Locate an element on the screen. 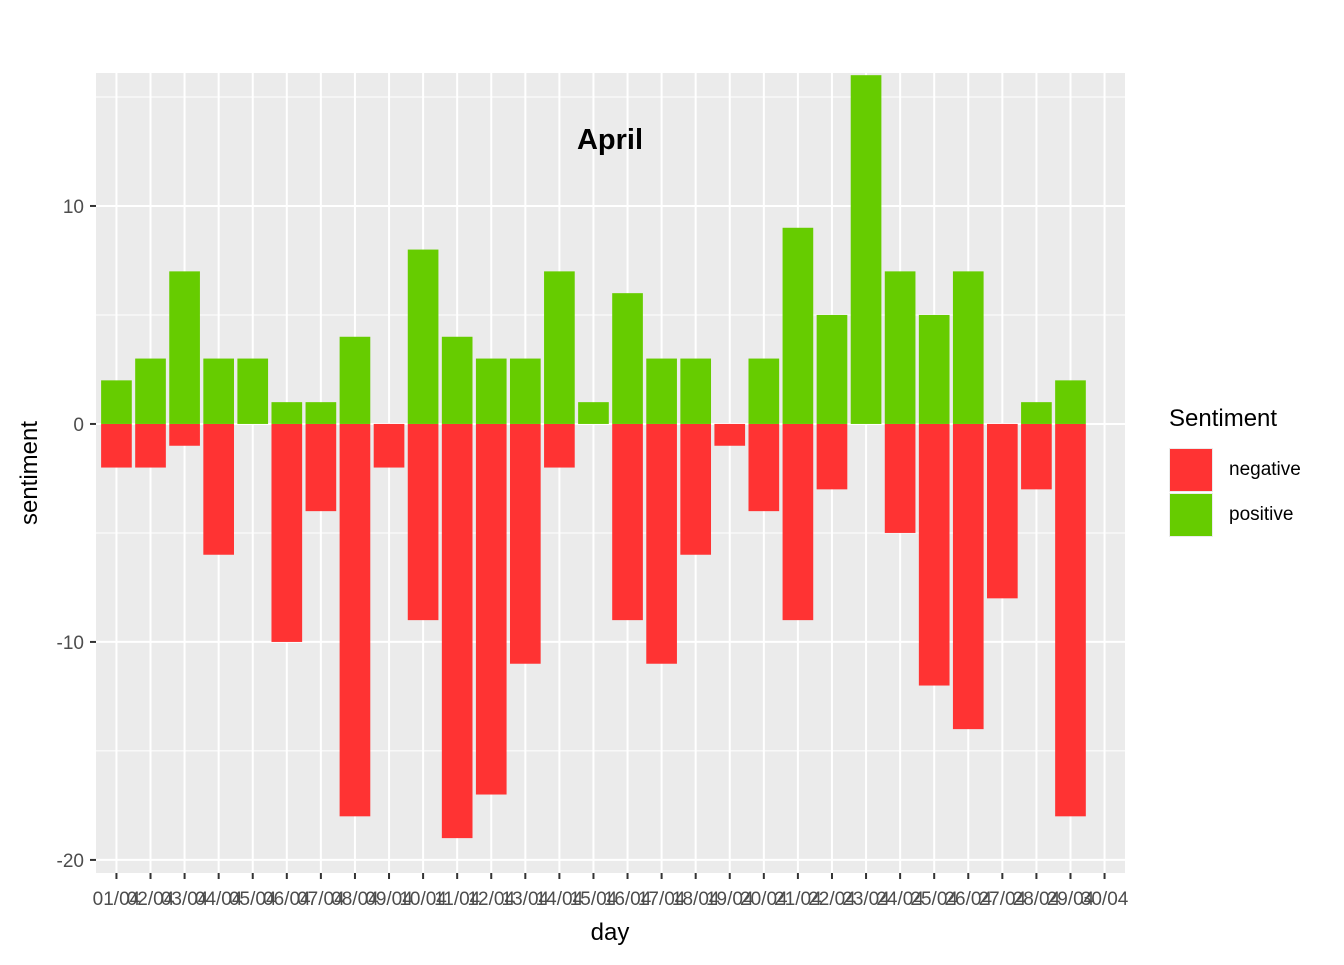  x-tick-label: 03/04 is located at coordinates (185, 899).